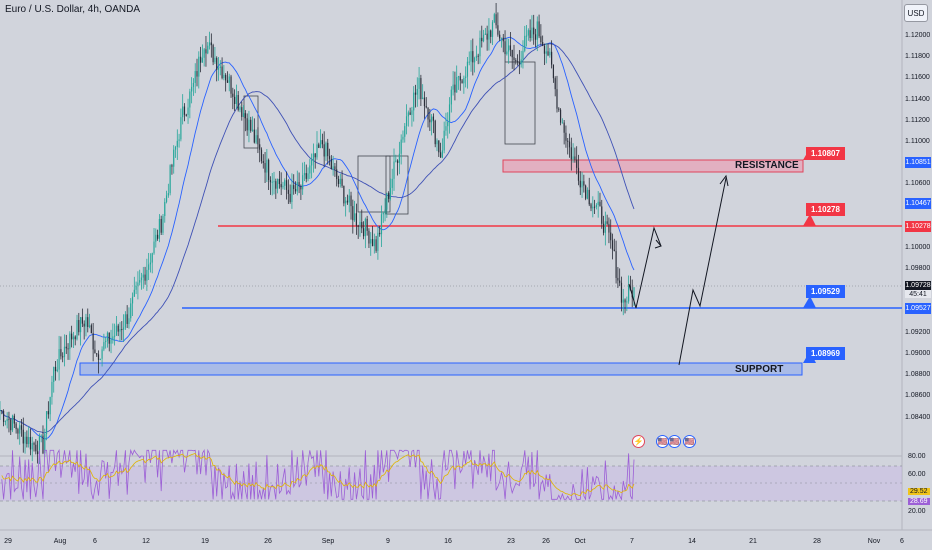 The width and height of the screenshot is (932, 550). I want to click on date-axis-label: 6, so click(95, 541).